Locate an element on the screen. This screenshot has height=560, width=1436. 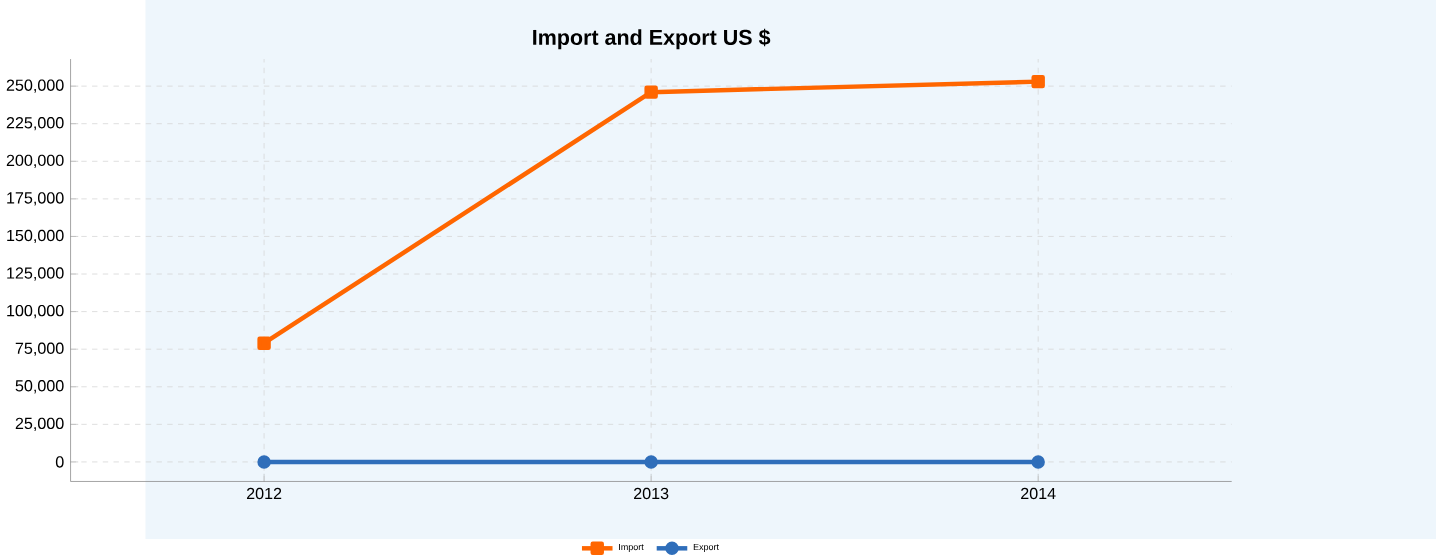
y-tick-label: 200,000 is located at coordinates (35, 161).